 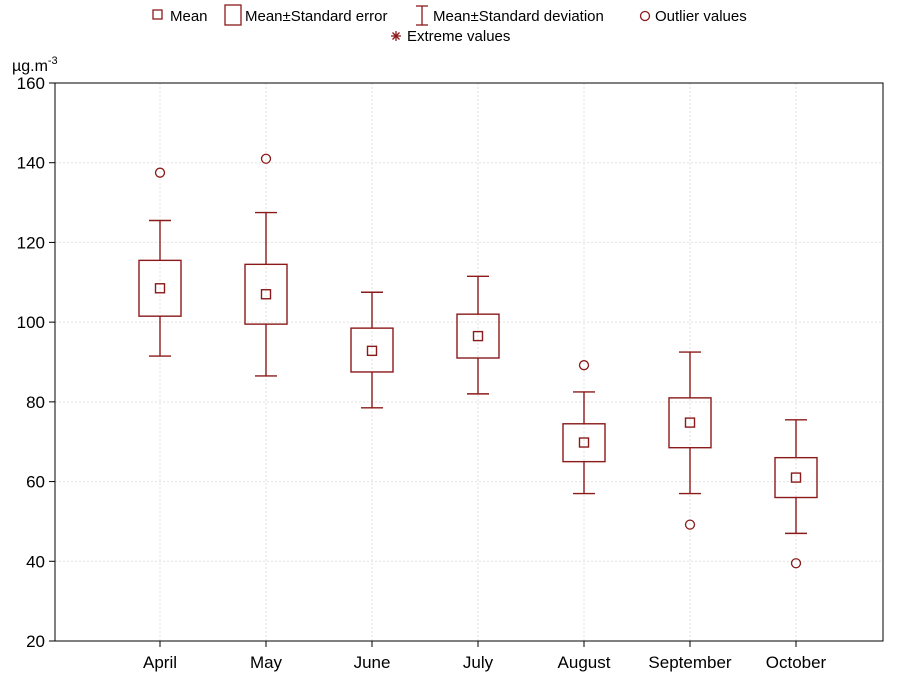 What do you see at coordinates (645, 16) in the screenshot?
I see `legend-outlier-marker` at bounding box center [645, 16].